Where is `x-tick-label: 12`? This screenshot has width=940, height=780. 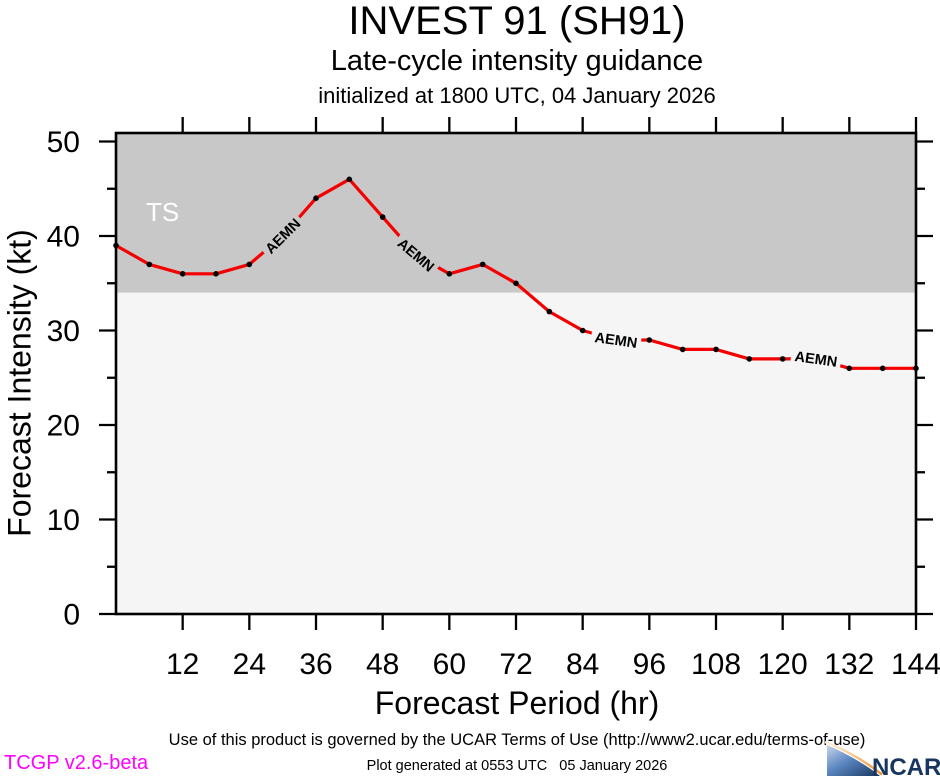
x-tick-label: 12 is located at coordinates (182, 664).